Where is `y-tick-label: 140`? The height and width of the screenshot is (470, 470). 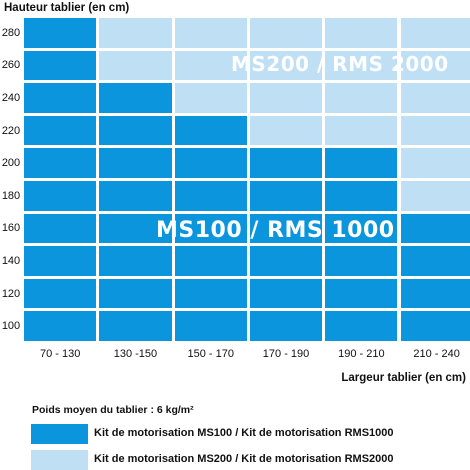 y-tick-label: 140 is located at coordinates (11, 261).